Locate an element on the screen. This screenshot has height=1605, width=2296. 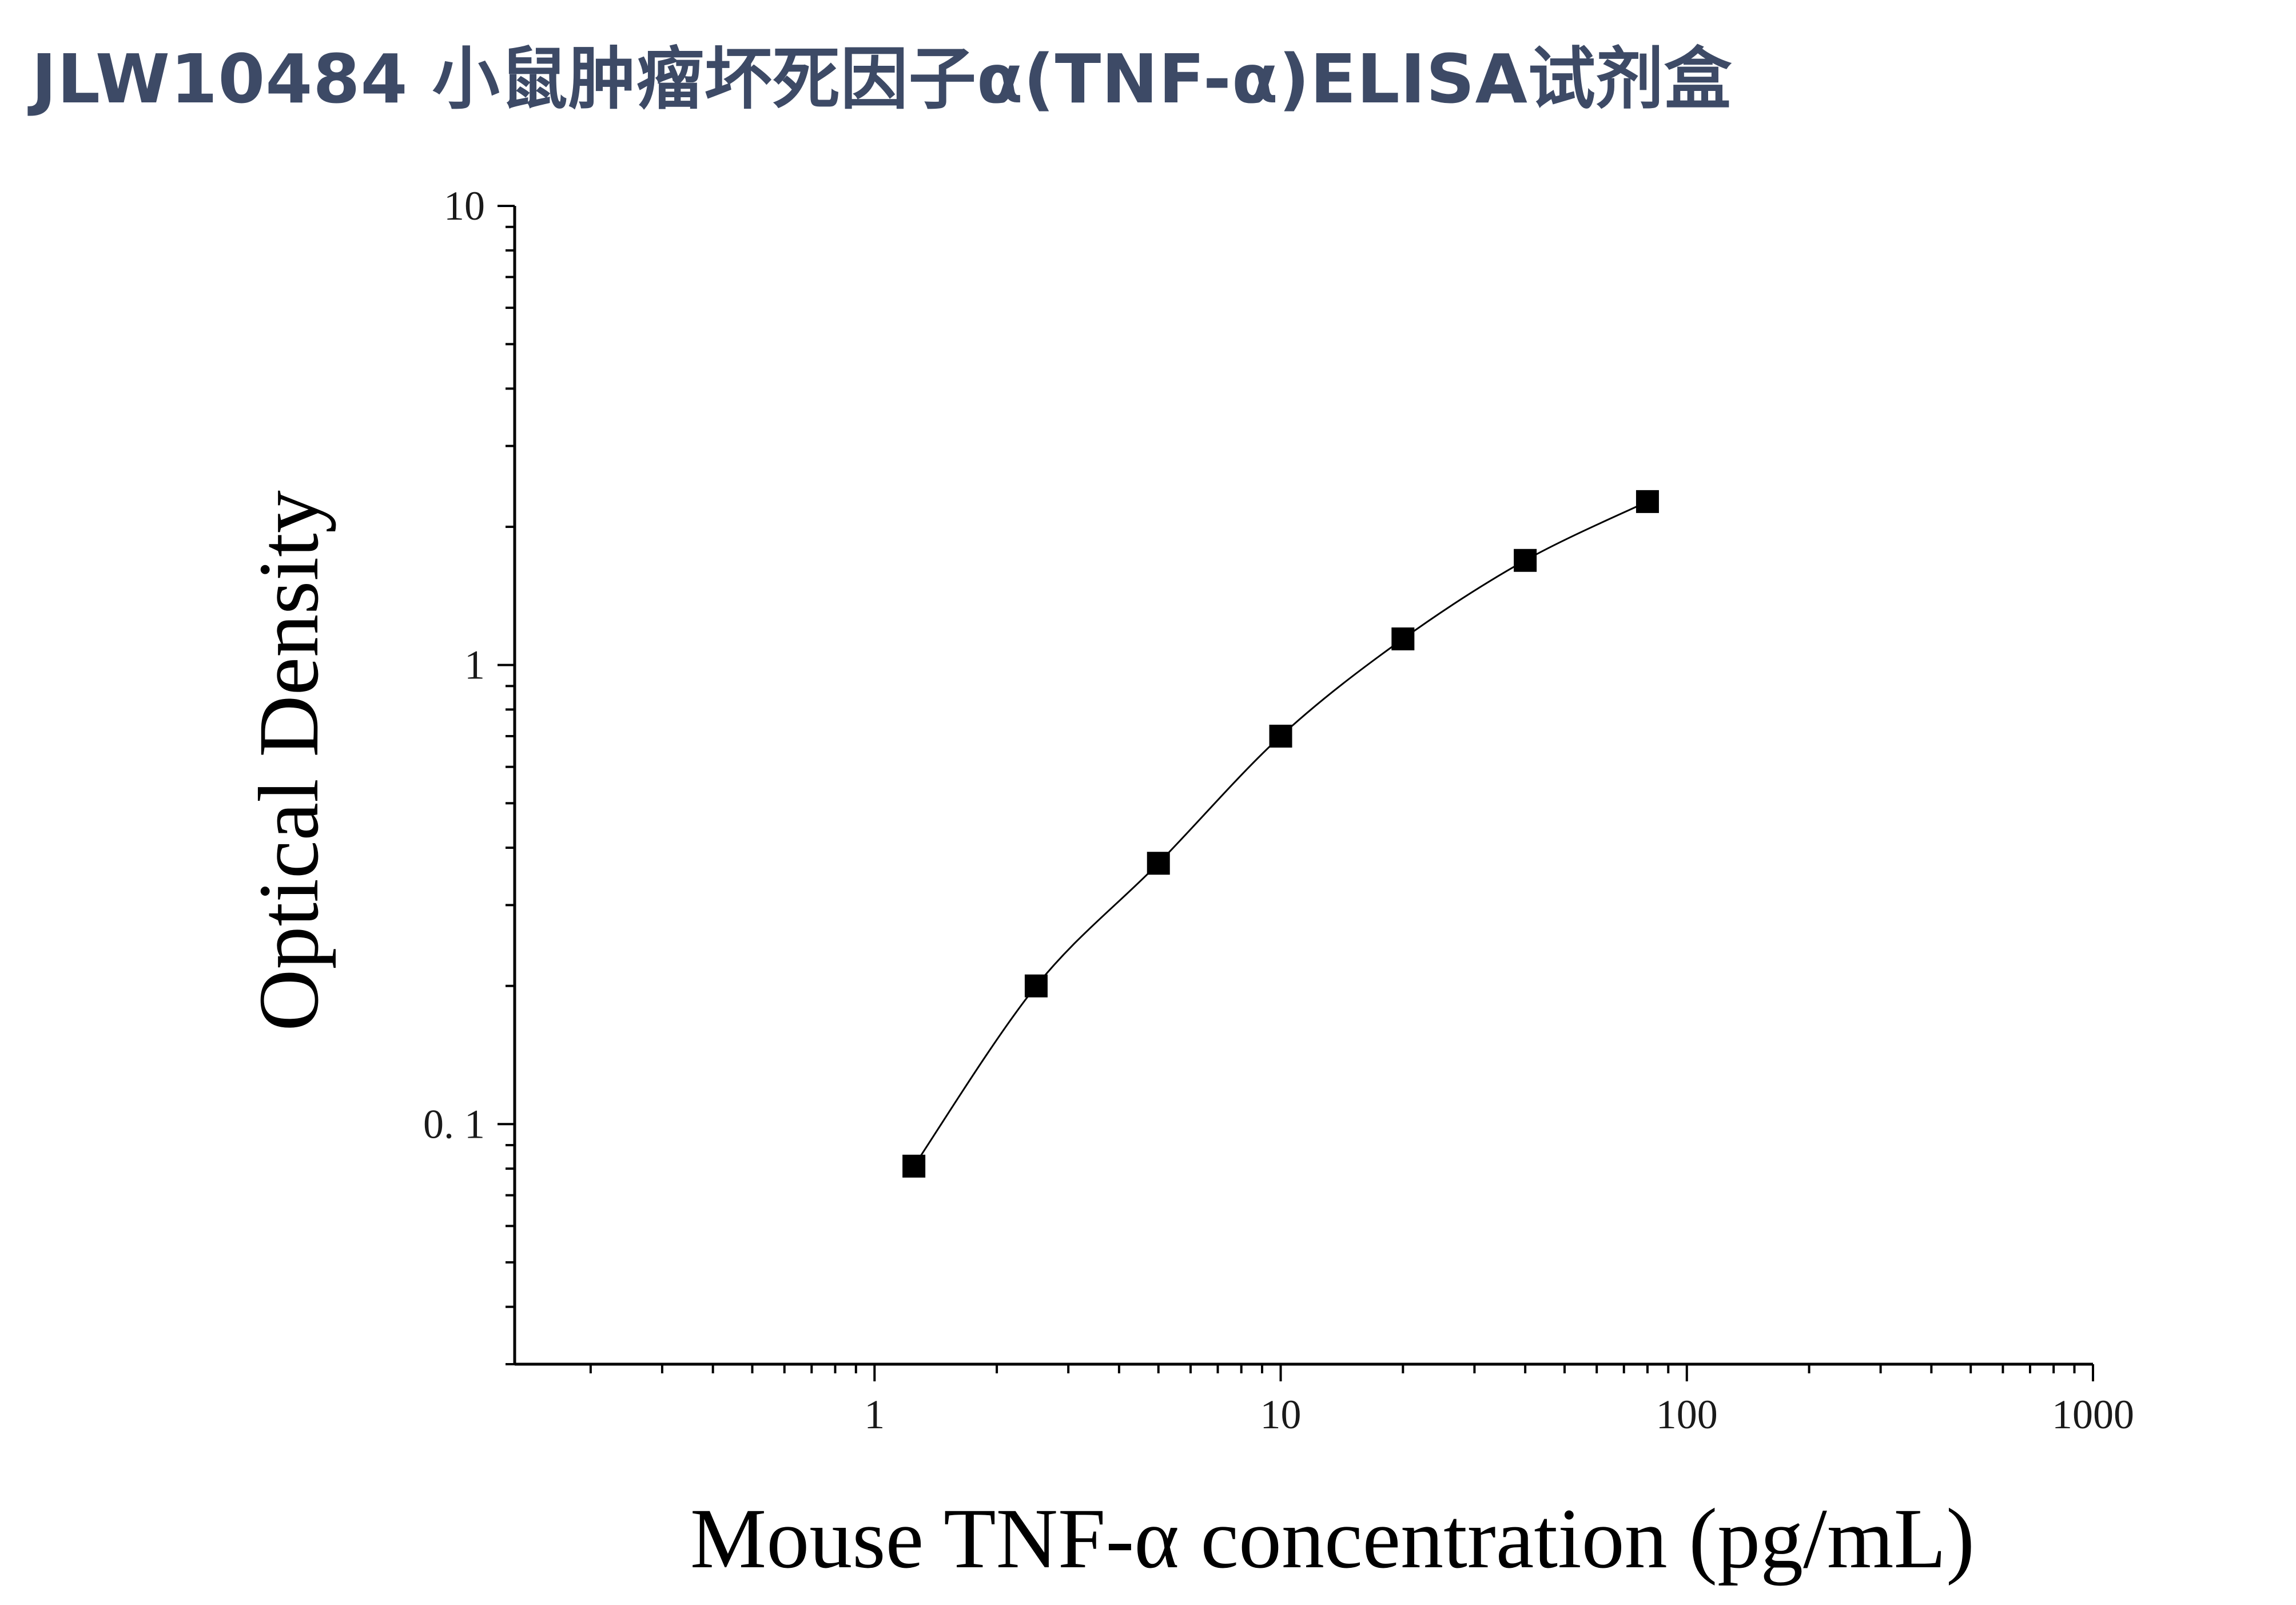
fit-curve is located at coordinates (1281, 833).